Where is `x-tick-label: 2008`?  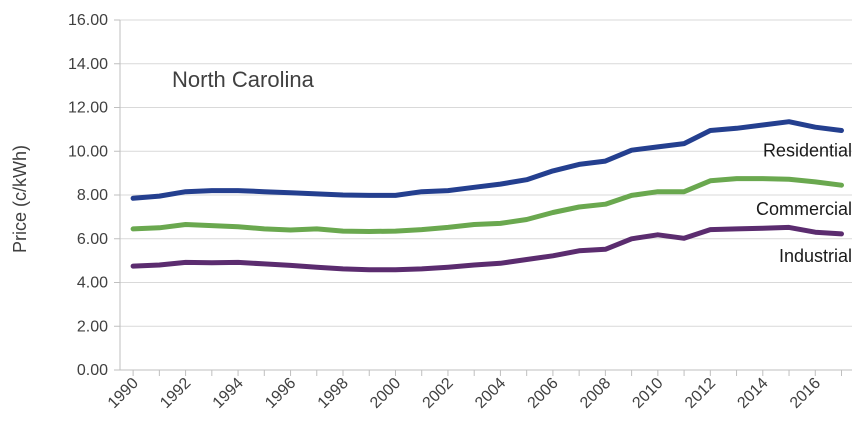 x-tick-label: 2008 is located at coordinates (595, 393).